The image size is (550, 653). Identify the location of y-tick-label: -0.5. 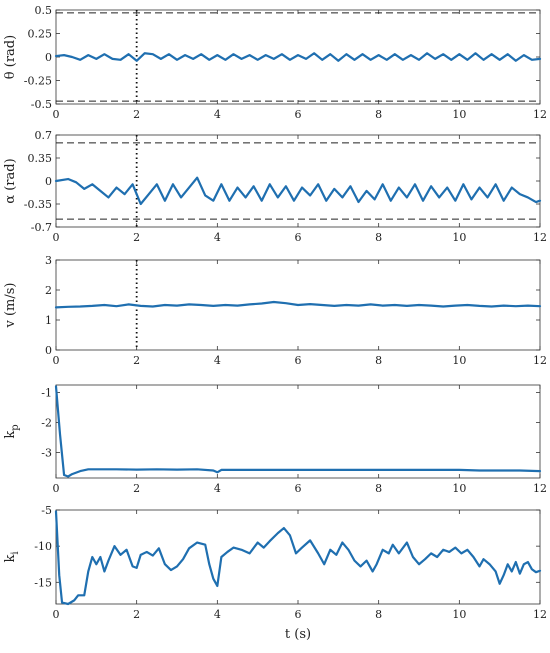
(41, 104).